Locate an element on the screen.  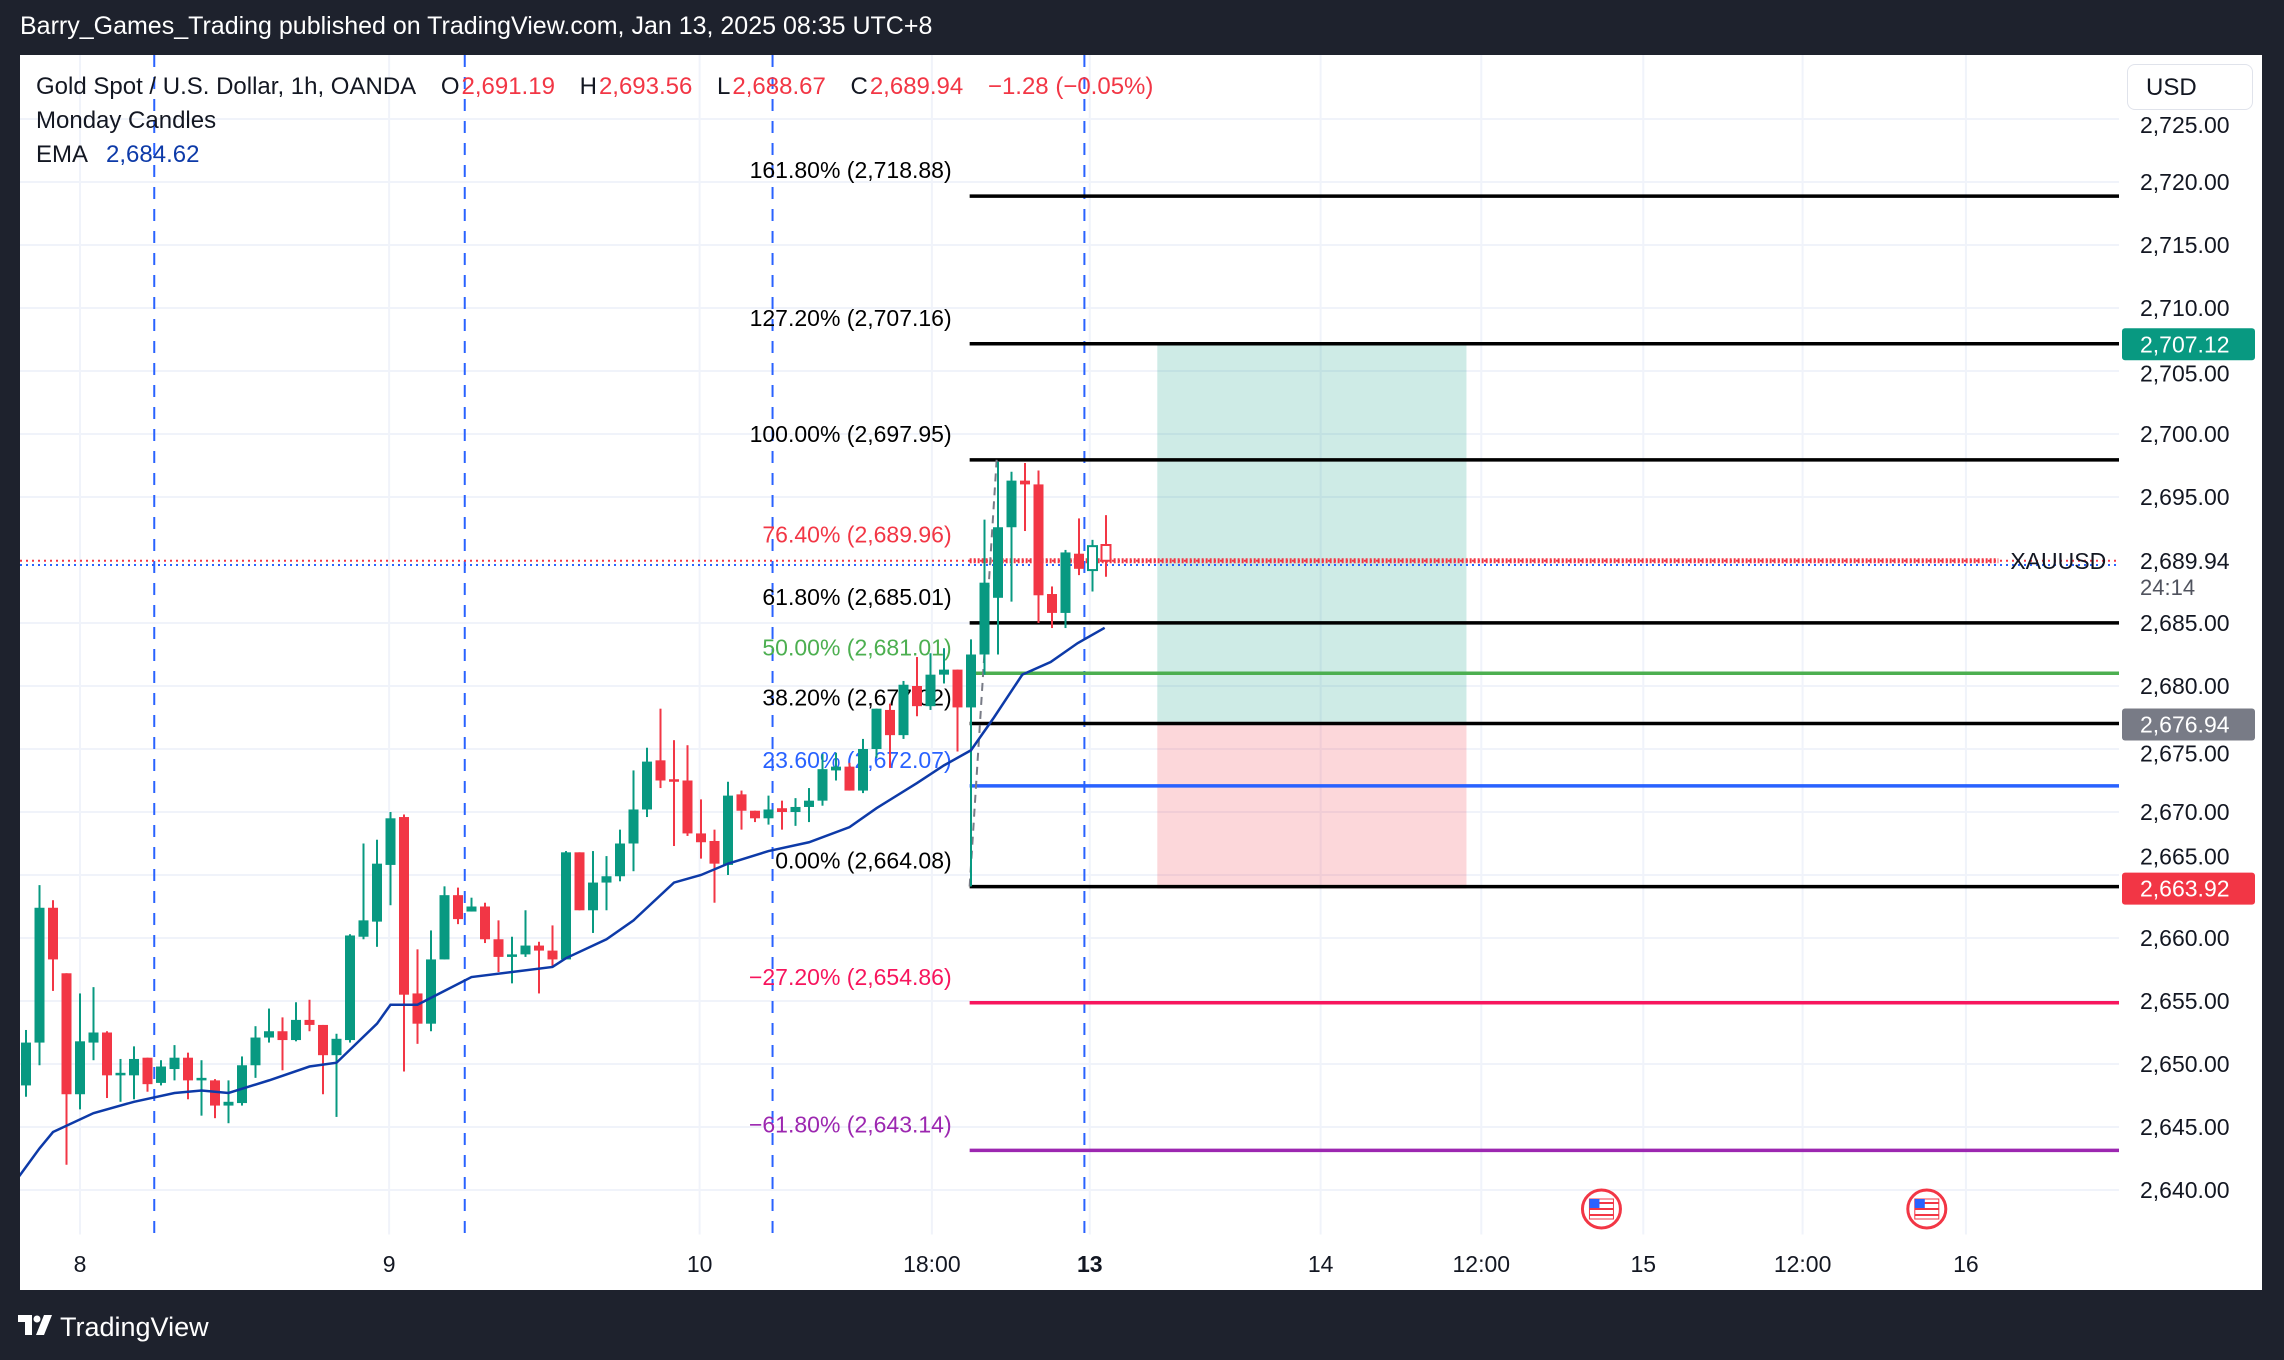
currency-button: USD is located at coordinates (2190, 87).